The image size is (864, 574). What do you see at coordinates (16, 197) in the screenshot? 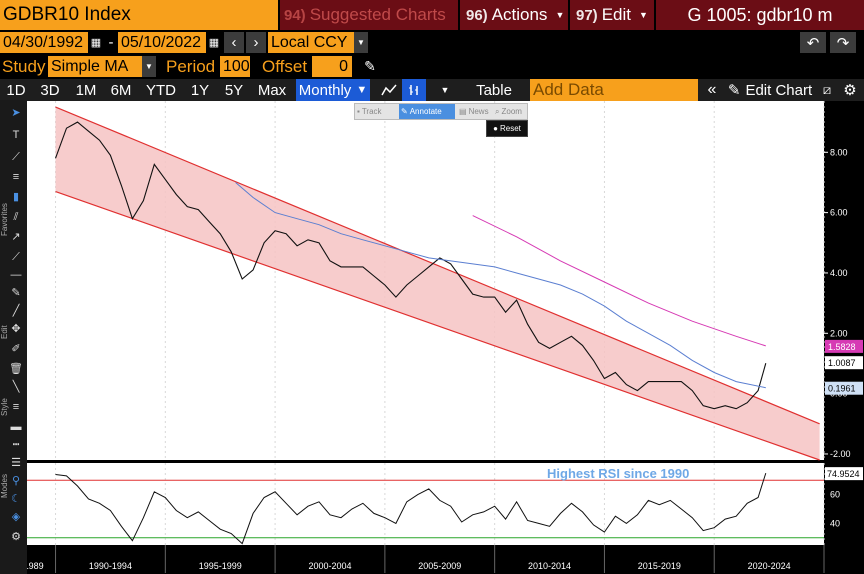
I see `bar-tool-icon: ▮` at bounding box center [16, 197].